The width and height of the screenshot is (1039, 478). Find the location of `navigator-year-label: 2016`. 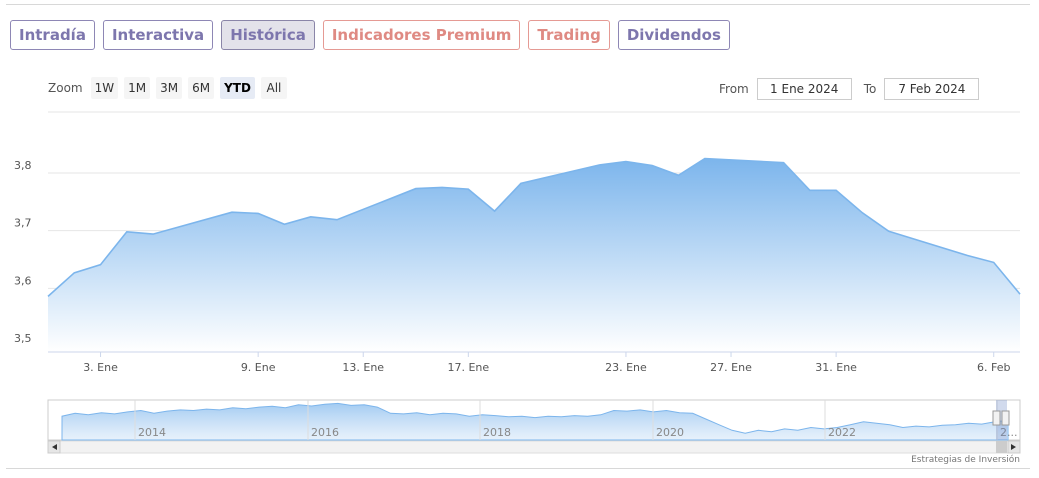

navigator-year-label: 2016 is located at coordinates (325, 432).